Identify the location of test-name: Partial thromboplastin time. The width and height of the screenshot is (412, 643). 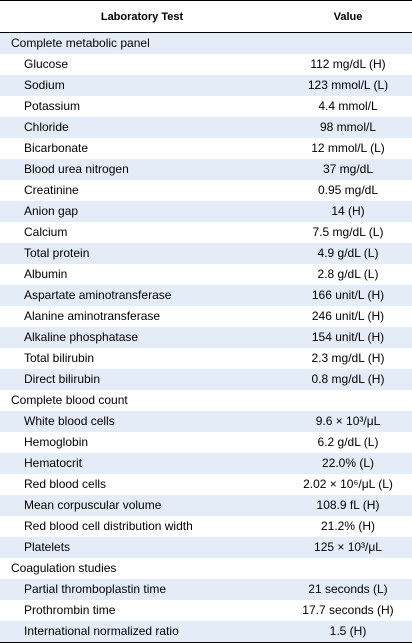
(142, 589).